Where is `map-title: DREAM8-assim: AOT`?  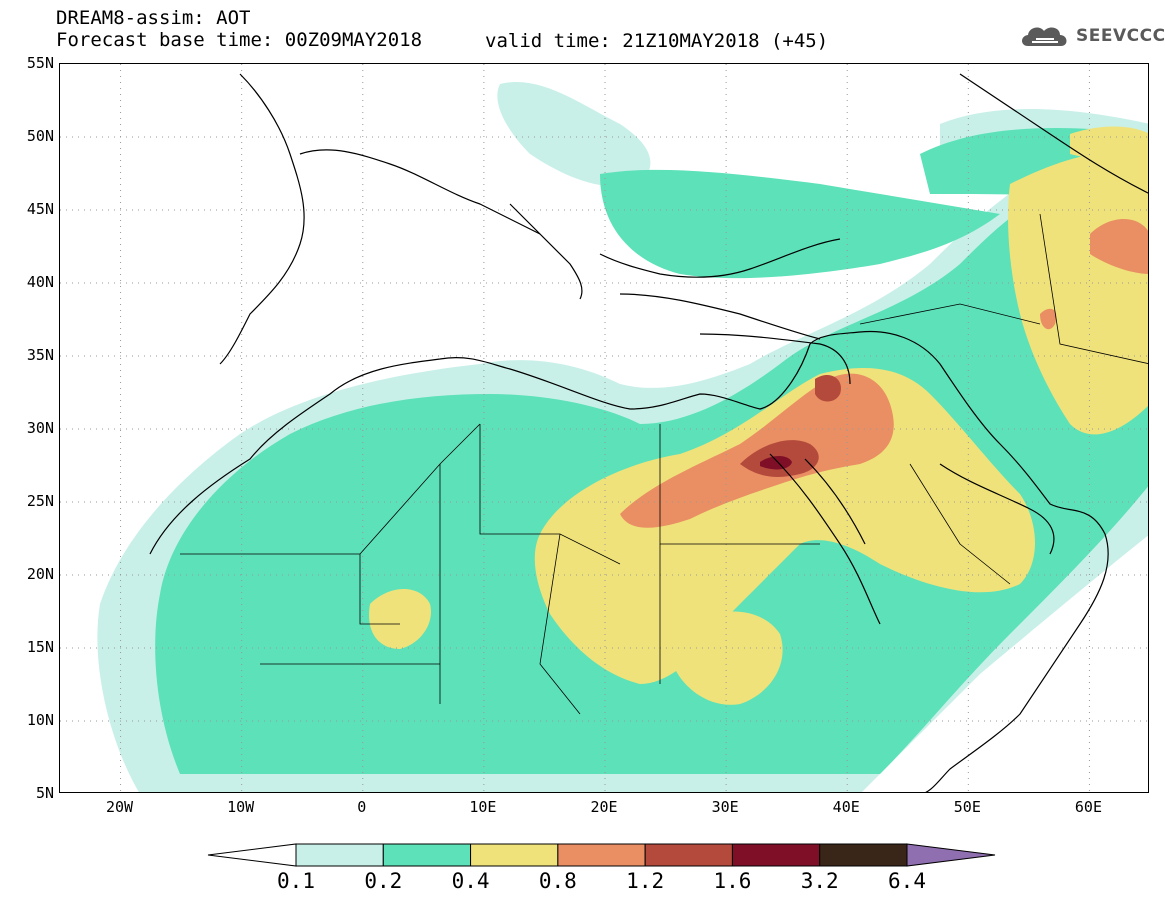 map-title: DREAM8-assim: AOT is located at coordinates (153, 18).